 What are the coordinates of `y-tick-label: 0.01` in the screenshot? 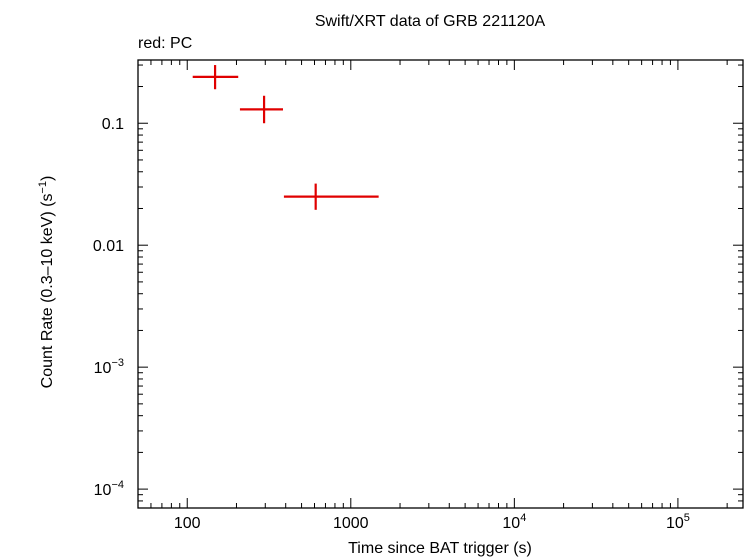 It's located at (108, 246).